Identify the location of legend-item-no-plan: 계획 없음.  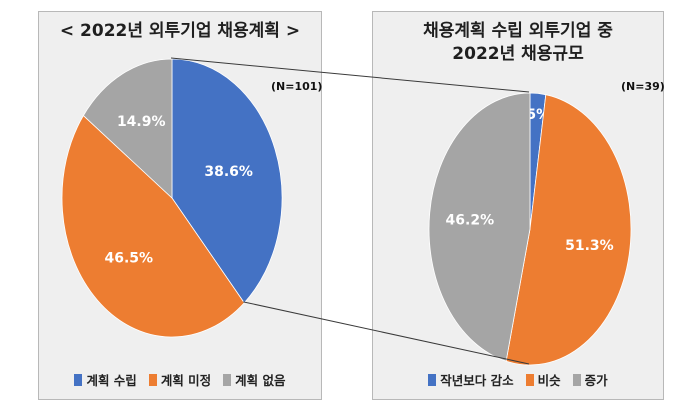
(254, 379).